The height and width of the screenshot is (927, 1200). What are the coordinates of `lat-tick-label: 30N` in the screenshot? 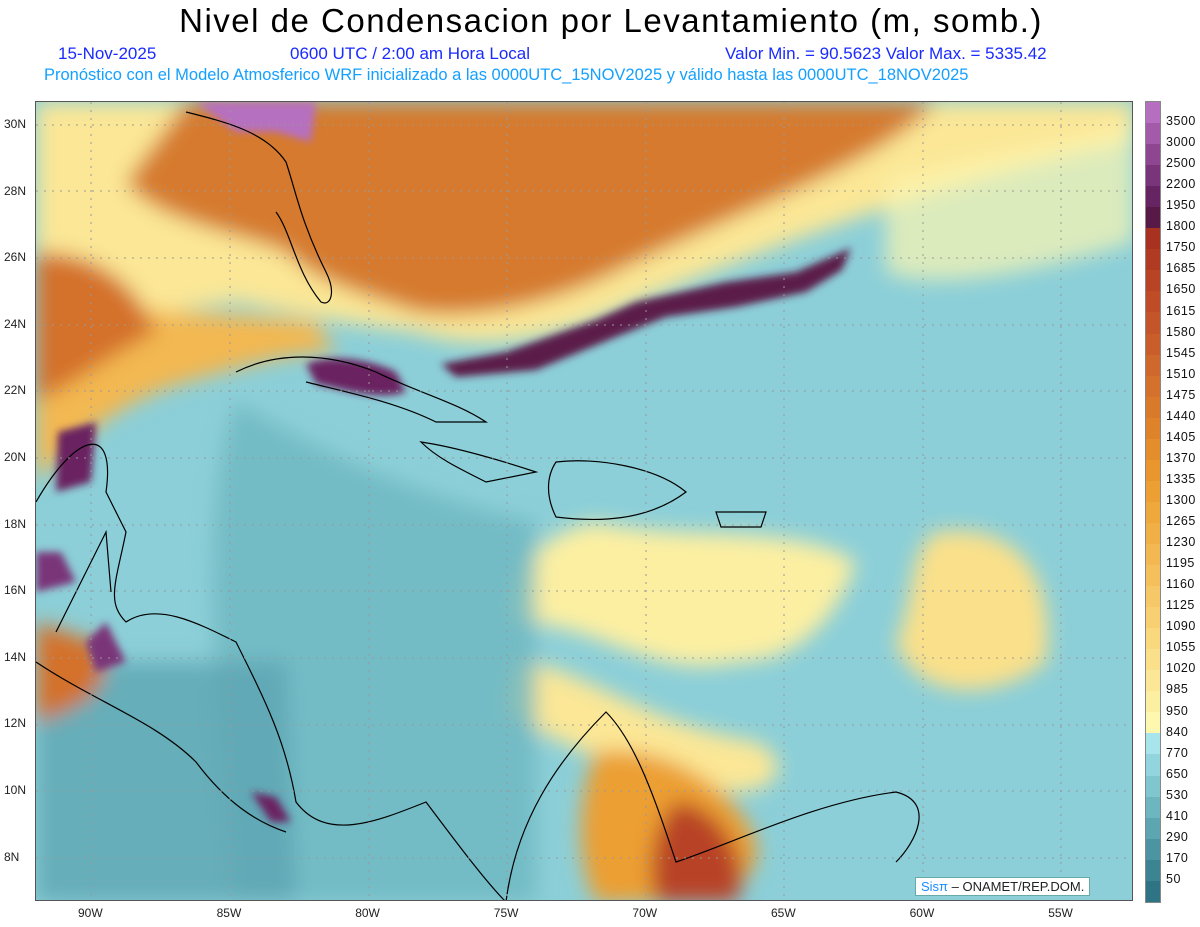 It's located at (15, 124).